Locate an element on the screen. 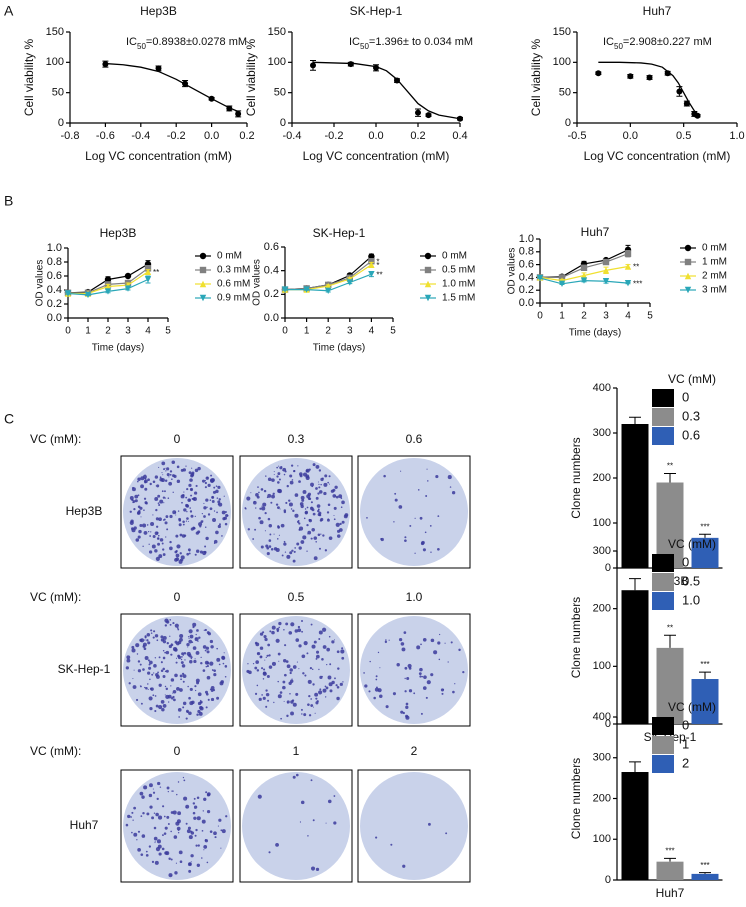  plate-header: VC (mM): is located at coordinates (55, 751).